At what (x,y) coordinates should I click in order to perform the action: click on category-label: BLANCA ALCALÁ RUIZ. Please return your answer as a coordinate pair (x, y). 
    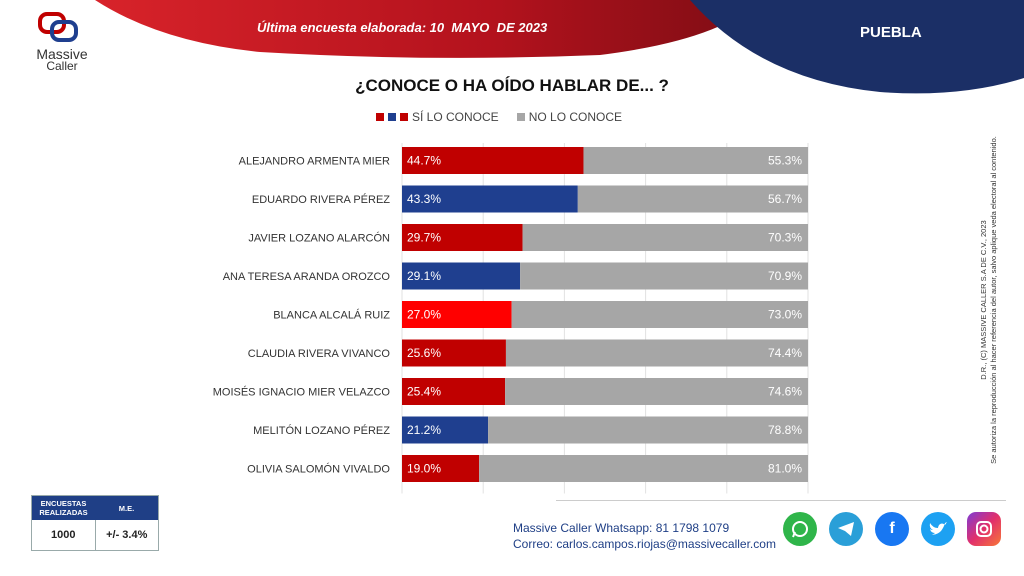
    Looking at the image, I should click on (331, 315).